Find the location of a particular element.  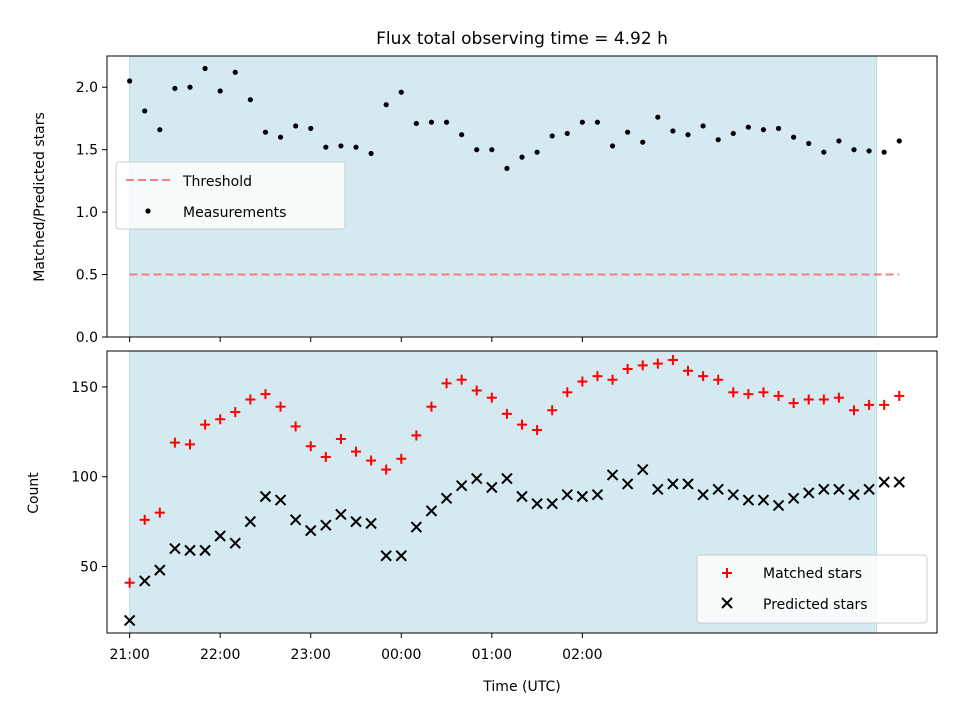

ratio-legend: Threshold Measurements is located at coordinates (230, 195).